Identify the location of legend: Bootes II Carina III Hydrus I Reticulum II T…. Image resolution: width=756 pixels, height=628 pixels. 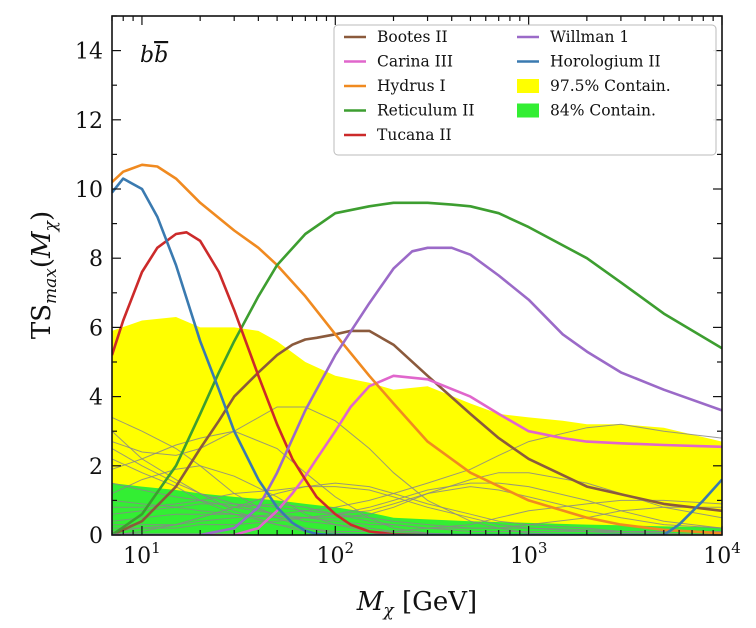
(525, 90).